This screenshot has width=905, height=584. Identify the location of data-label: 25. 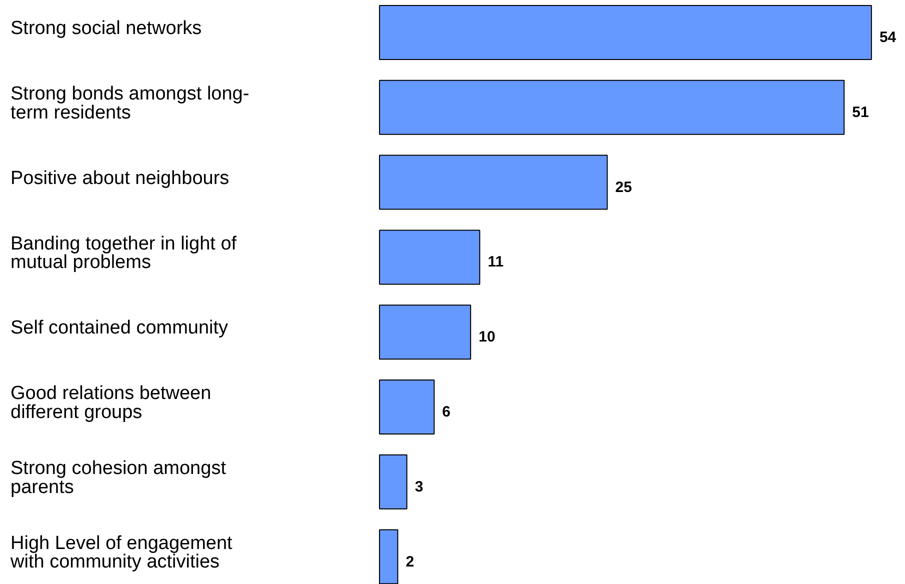
(623, 187).